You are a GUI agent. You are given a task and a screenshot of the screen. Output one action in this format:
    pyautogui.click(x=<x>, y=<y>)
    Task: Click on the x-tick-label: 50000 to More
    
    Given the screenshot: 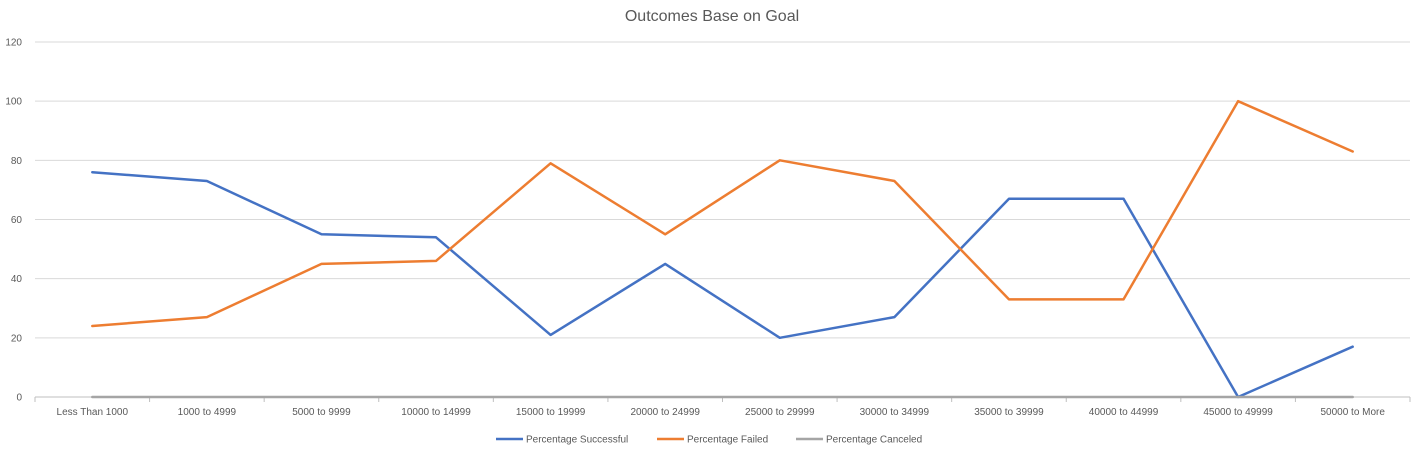 What is the action you would take?
    pyautogui.click(x=1352, y=412)
    